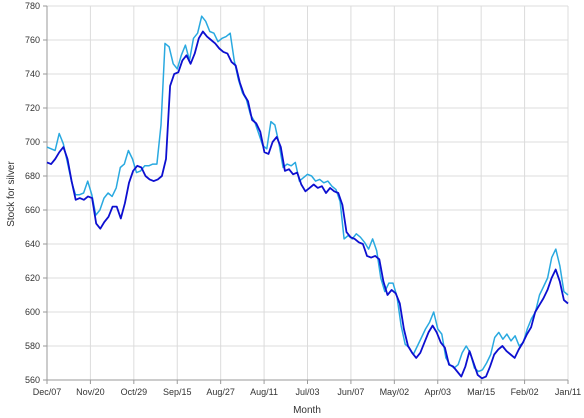  What do you see at coordinates (32, 6) in the screenshot?
I see `y-tick-label: 780` at bounding box center [32, 6].